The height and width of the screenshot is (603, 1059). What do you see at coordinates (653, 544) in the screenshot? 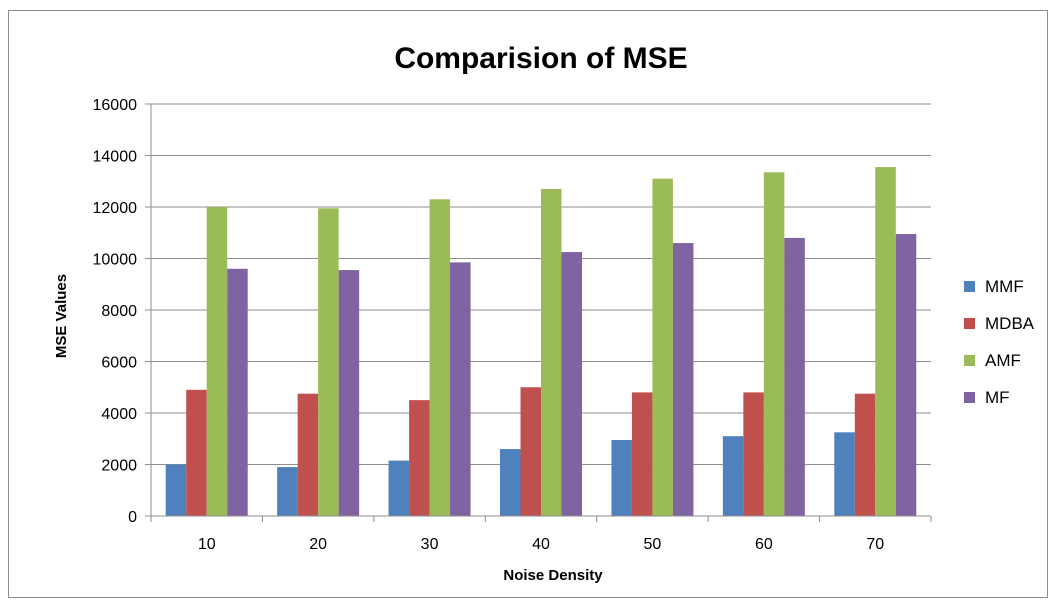
I see `x-tick-label: 50` at bounding box center [653, 544].